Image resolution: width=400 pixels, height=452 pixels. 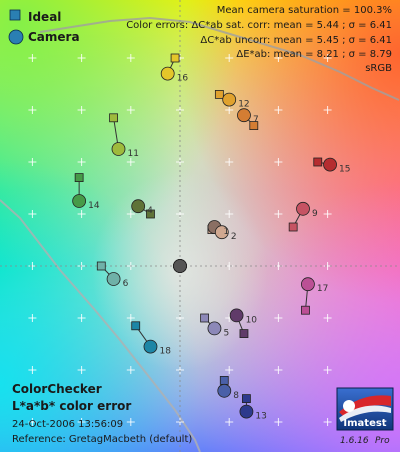 I want to click on legend-camera-marker, so click(x=16, y=37).